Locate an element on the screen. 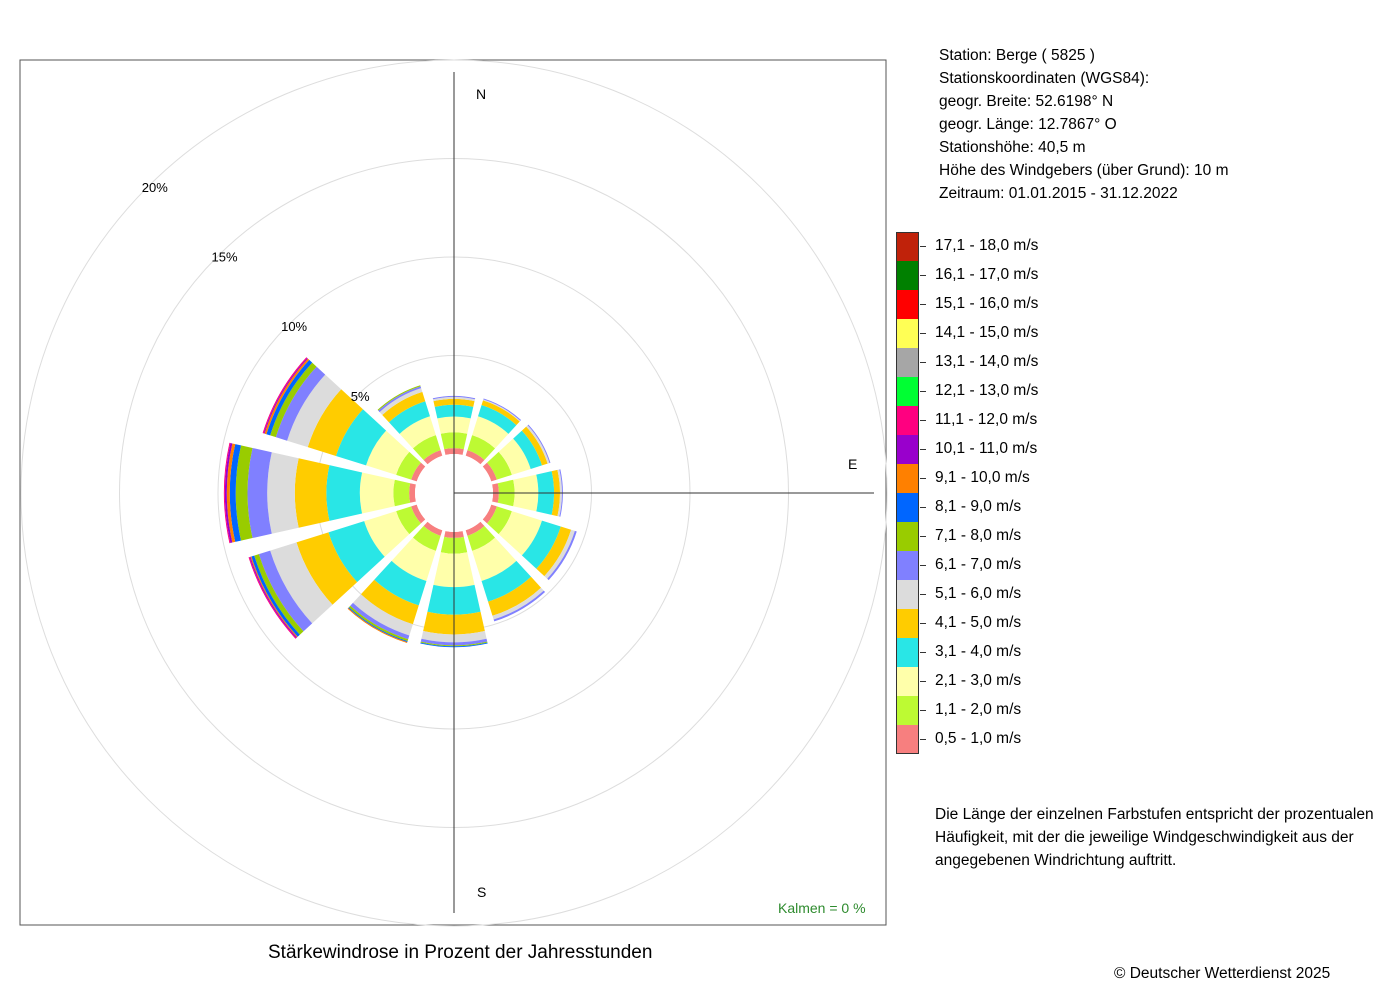  legend-label: 14,1 - 15,0 m/s is located at coordinates (987, 332).